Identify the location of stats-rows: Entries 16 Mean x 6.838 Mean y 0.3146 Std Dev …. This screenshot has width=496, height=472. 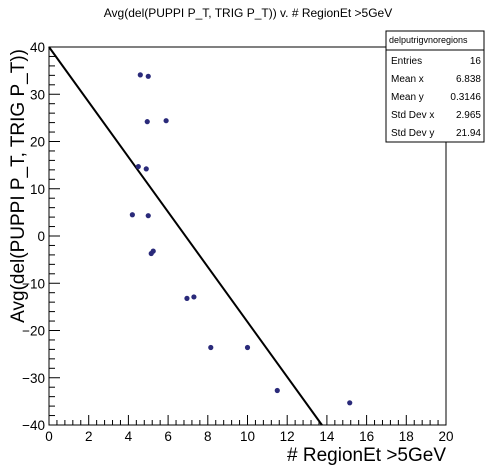
(436, 97).